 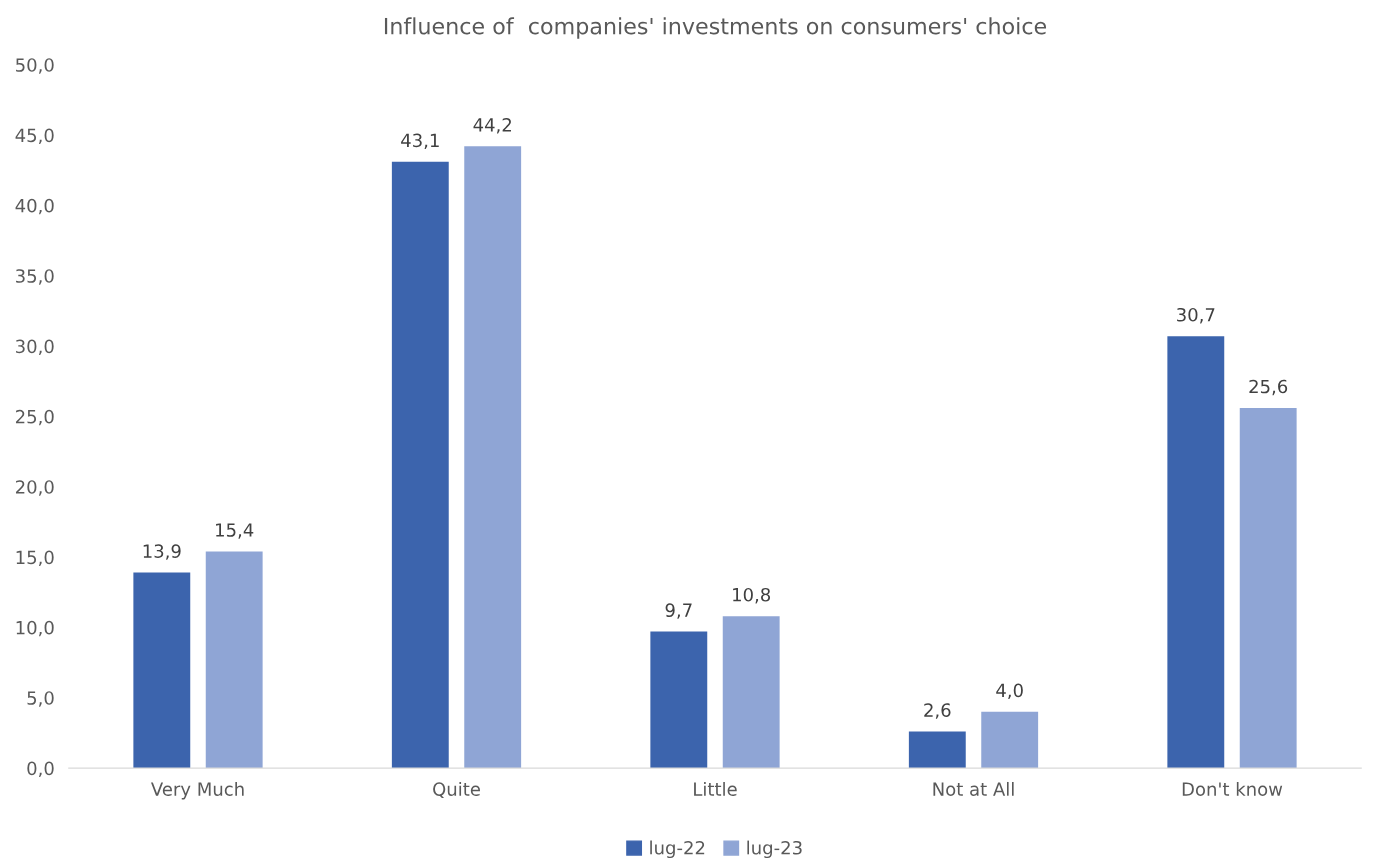 What do you see at coordinates (35, 558) in the screenshot?
I see `y-tick-label: 15,0` at bounding box center [35, 558].